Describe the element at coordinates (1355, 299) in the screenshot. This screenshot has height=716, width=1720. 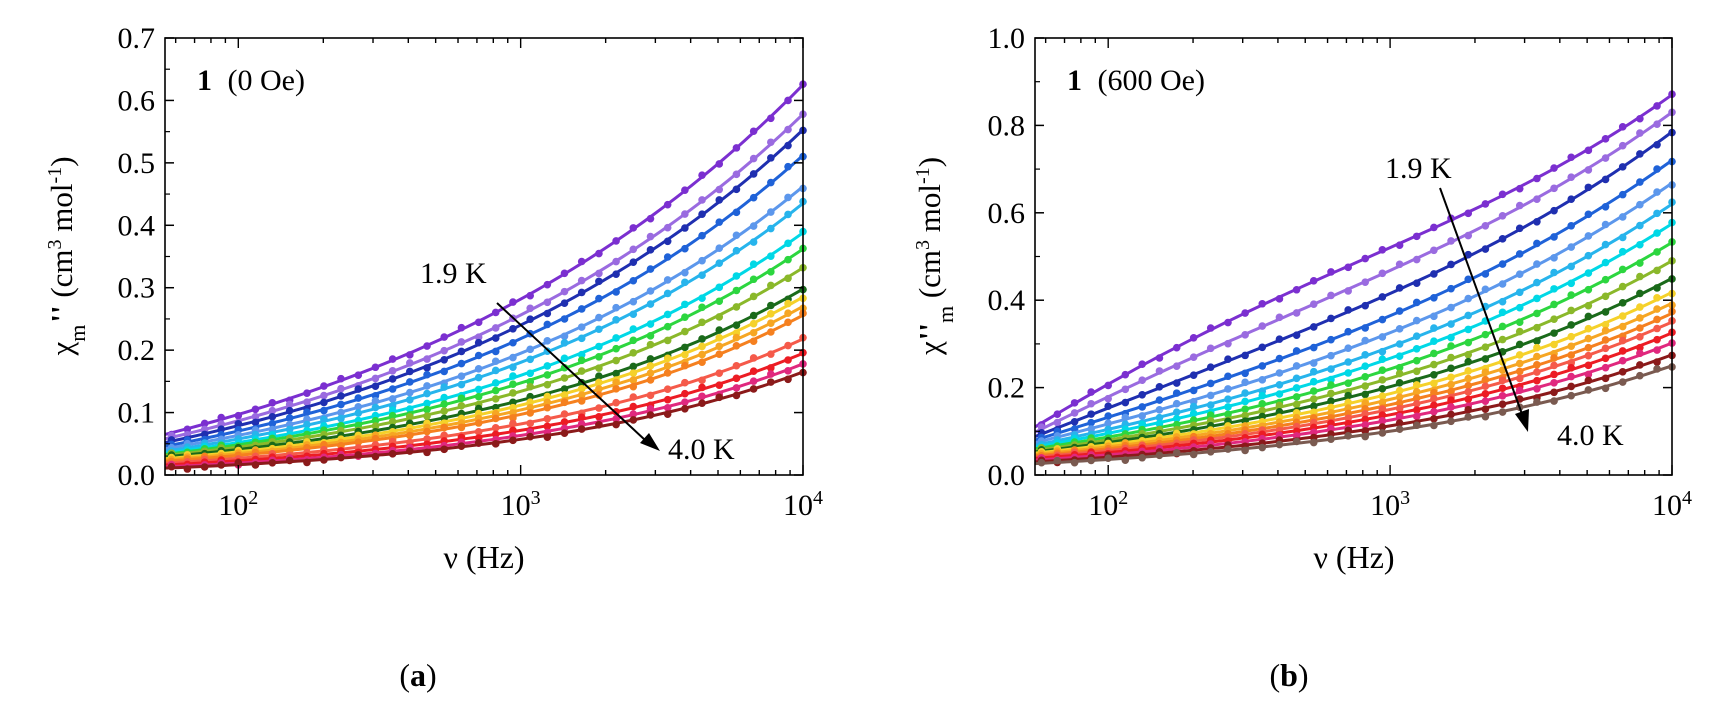
I see `panel-b-series-2-2K` at that location.